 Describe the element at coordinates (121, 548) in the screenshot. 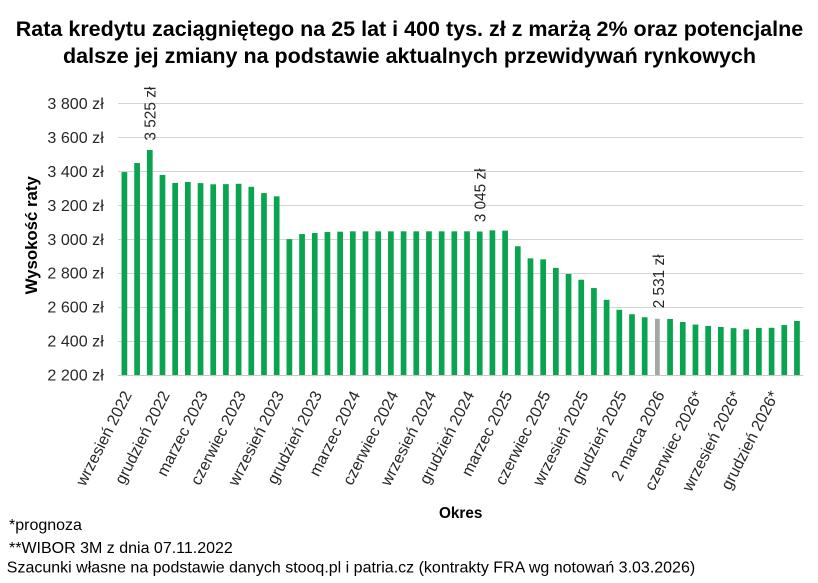

I see `svg-text: **WIBOR 3M z dnia 07.11.2022` at that location.